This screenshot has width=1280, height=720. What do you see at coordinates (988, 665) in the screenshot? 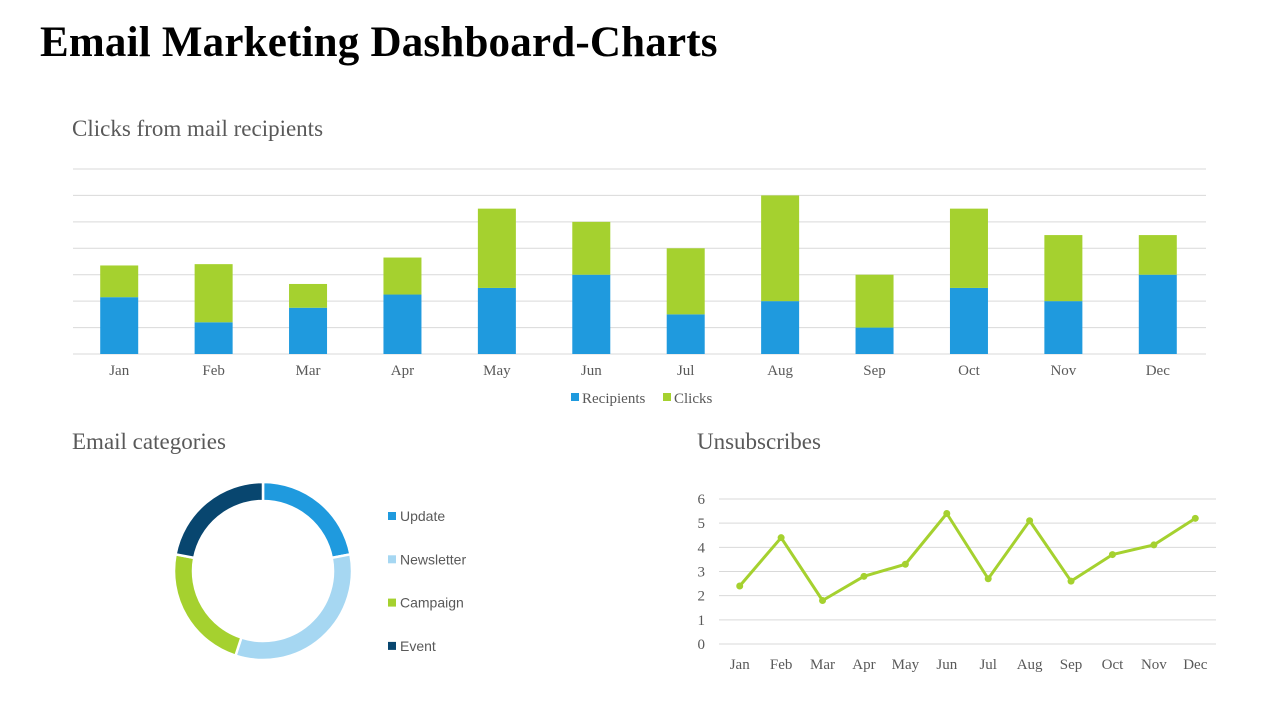
I see `line-x-tick-label: Jul` at bounding box center [988, 665].